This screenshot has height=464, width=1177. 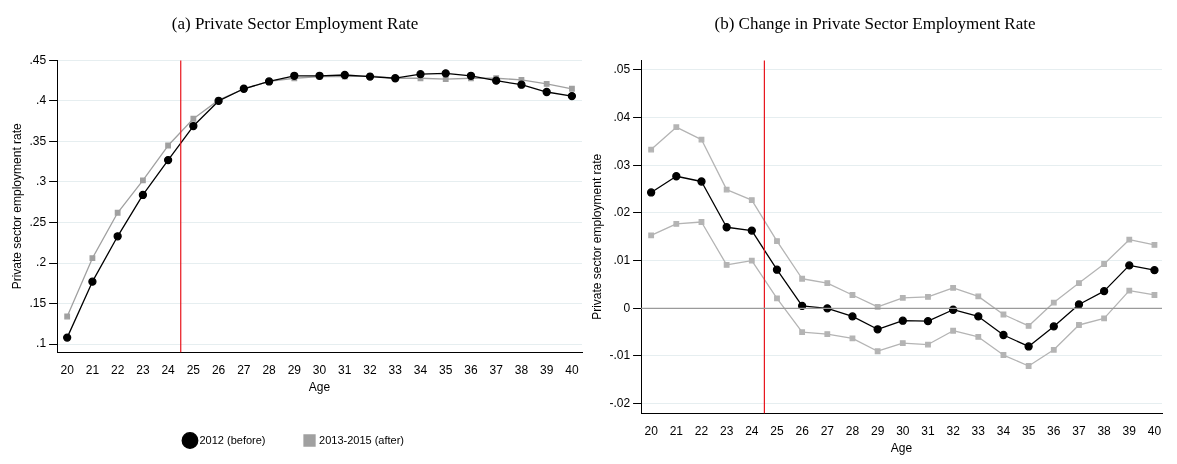 I want to click on y-tick-label: .35, so click(x=38, y=140).